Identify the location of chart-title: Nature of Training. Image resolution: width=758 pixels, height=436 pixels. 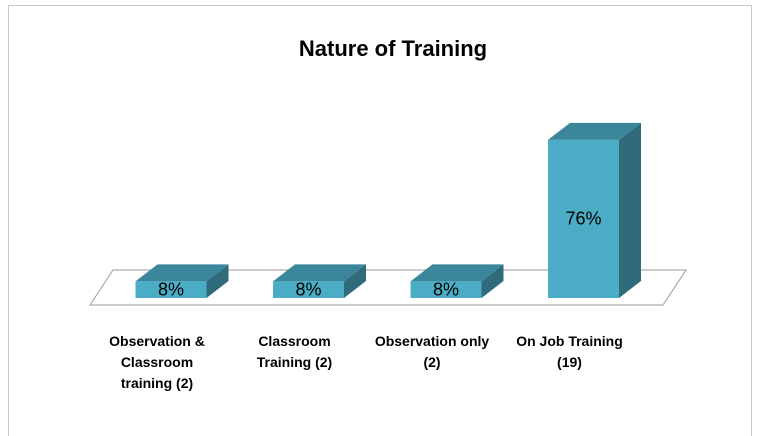
(393, 48).